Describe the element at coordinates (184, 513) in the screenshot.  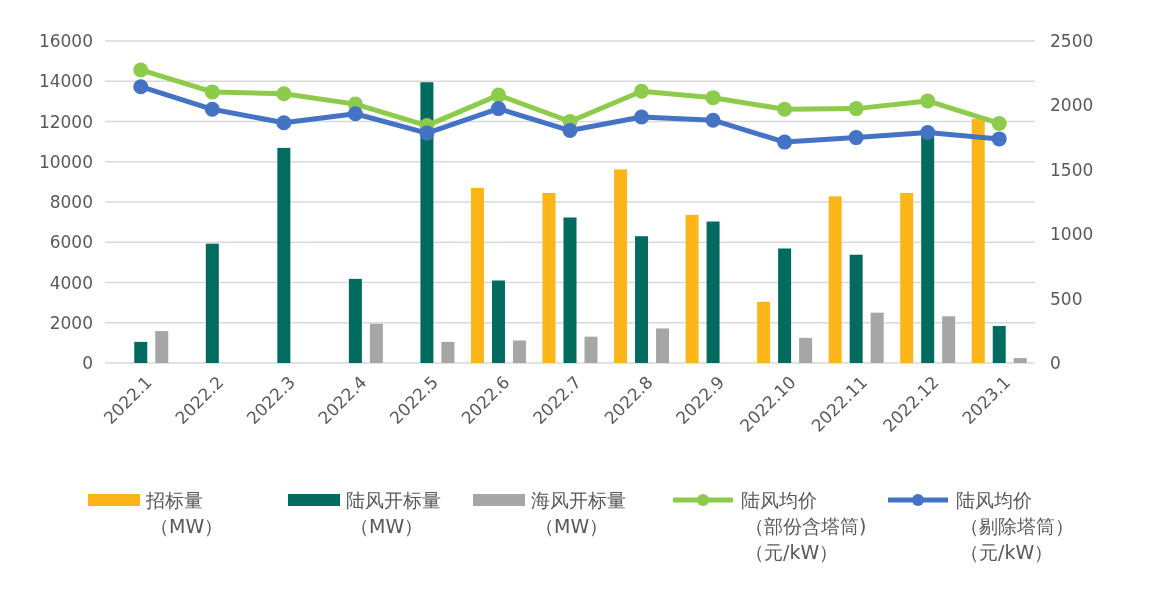
I see `legend-label: 招标量（MW）` at that location.